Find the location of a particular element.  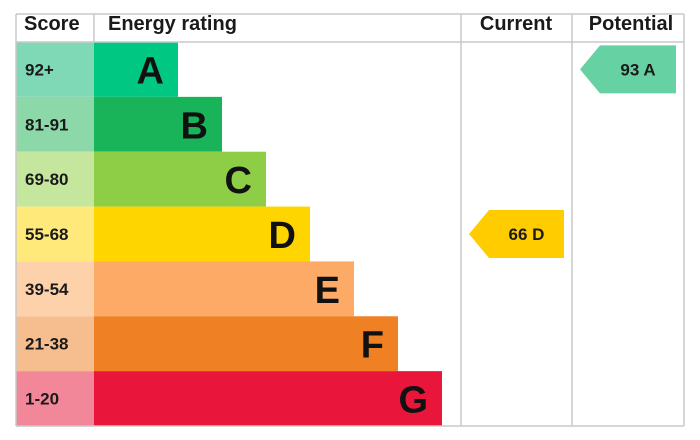

score-cell-a is located at coordinates (55, 69).